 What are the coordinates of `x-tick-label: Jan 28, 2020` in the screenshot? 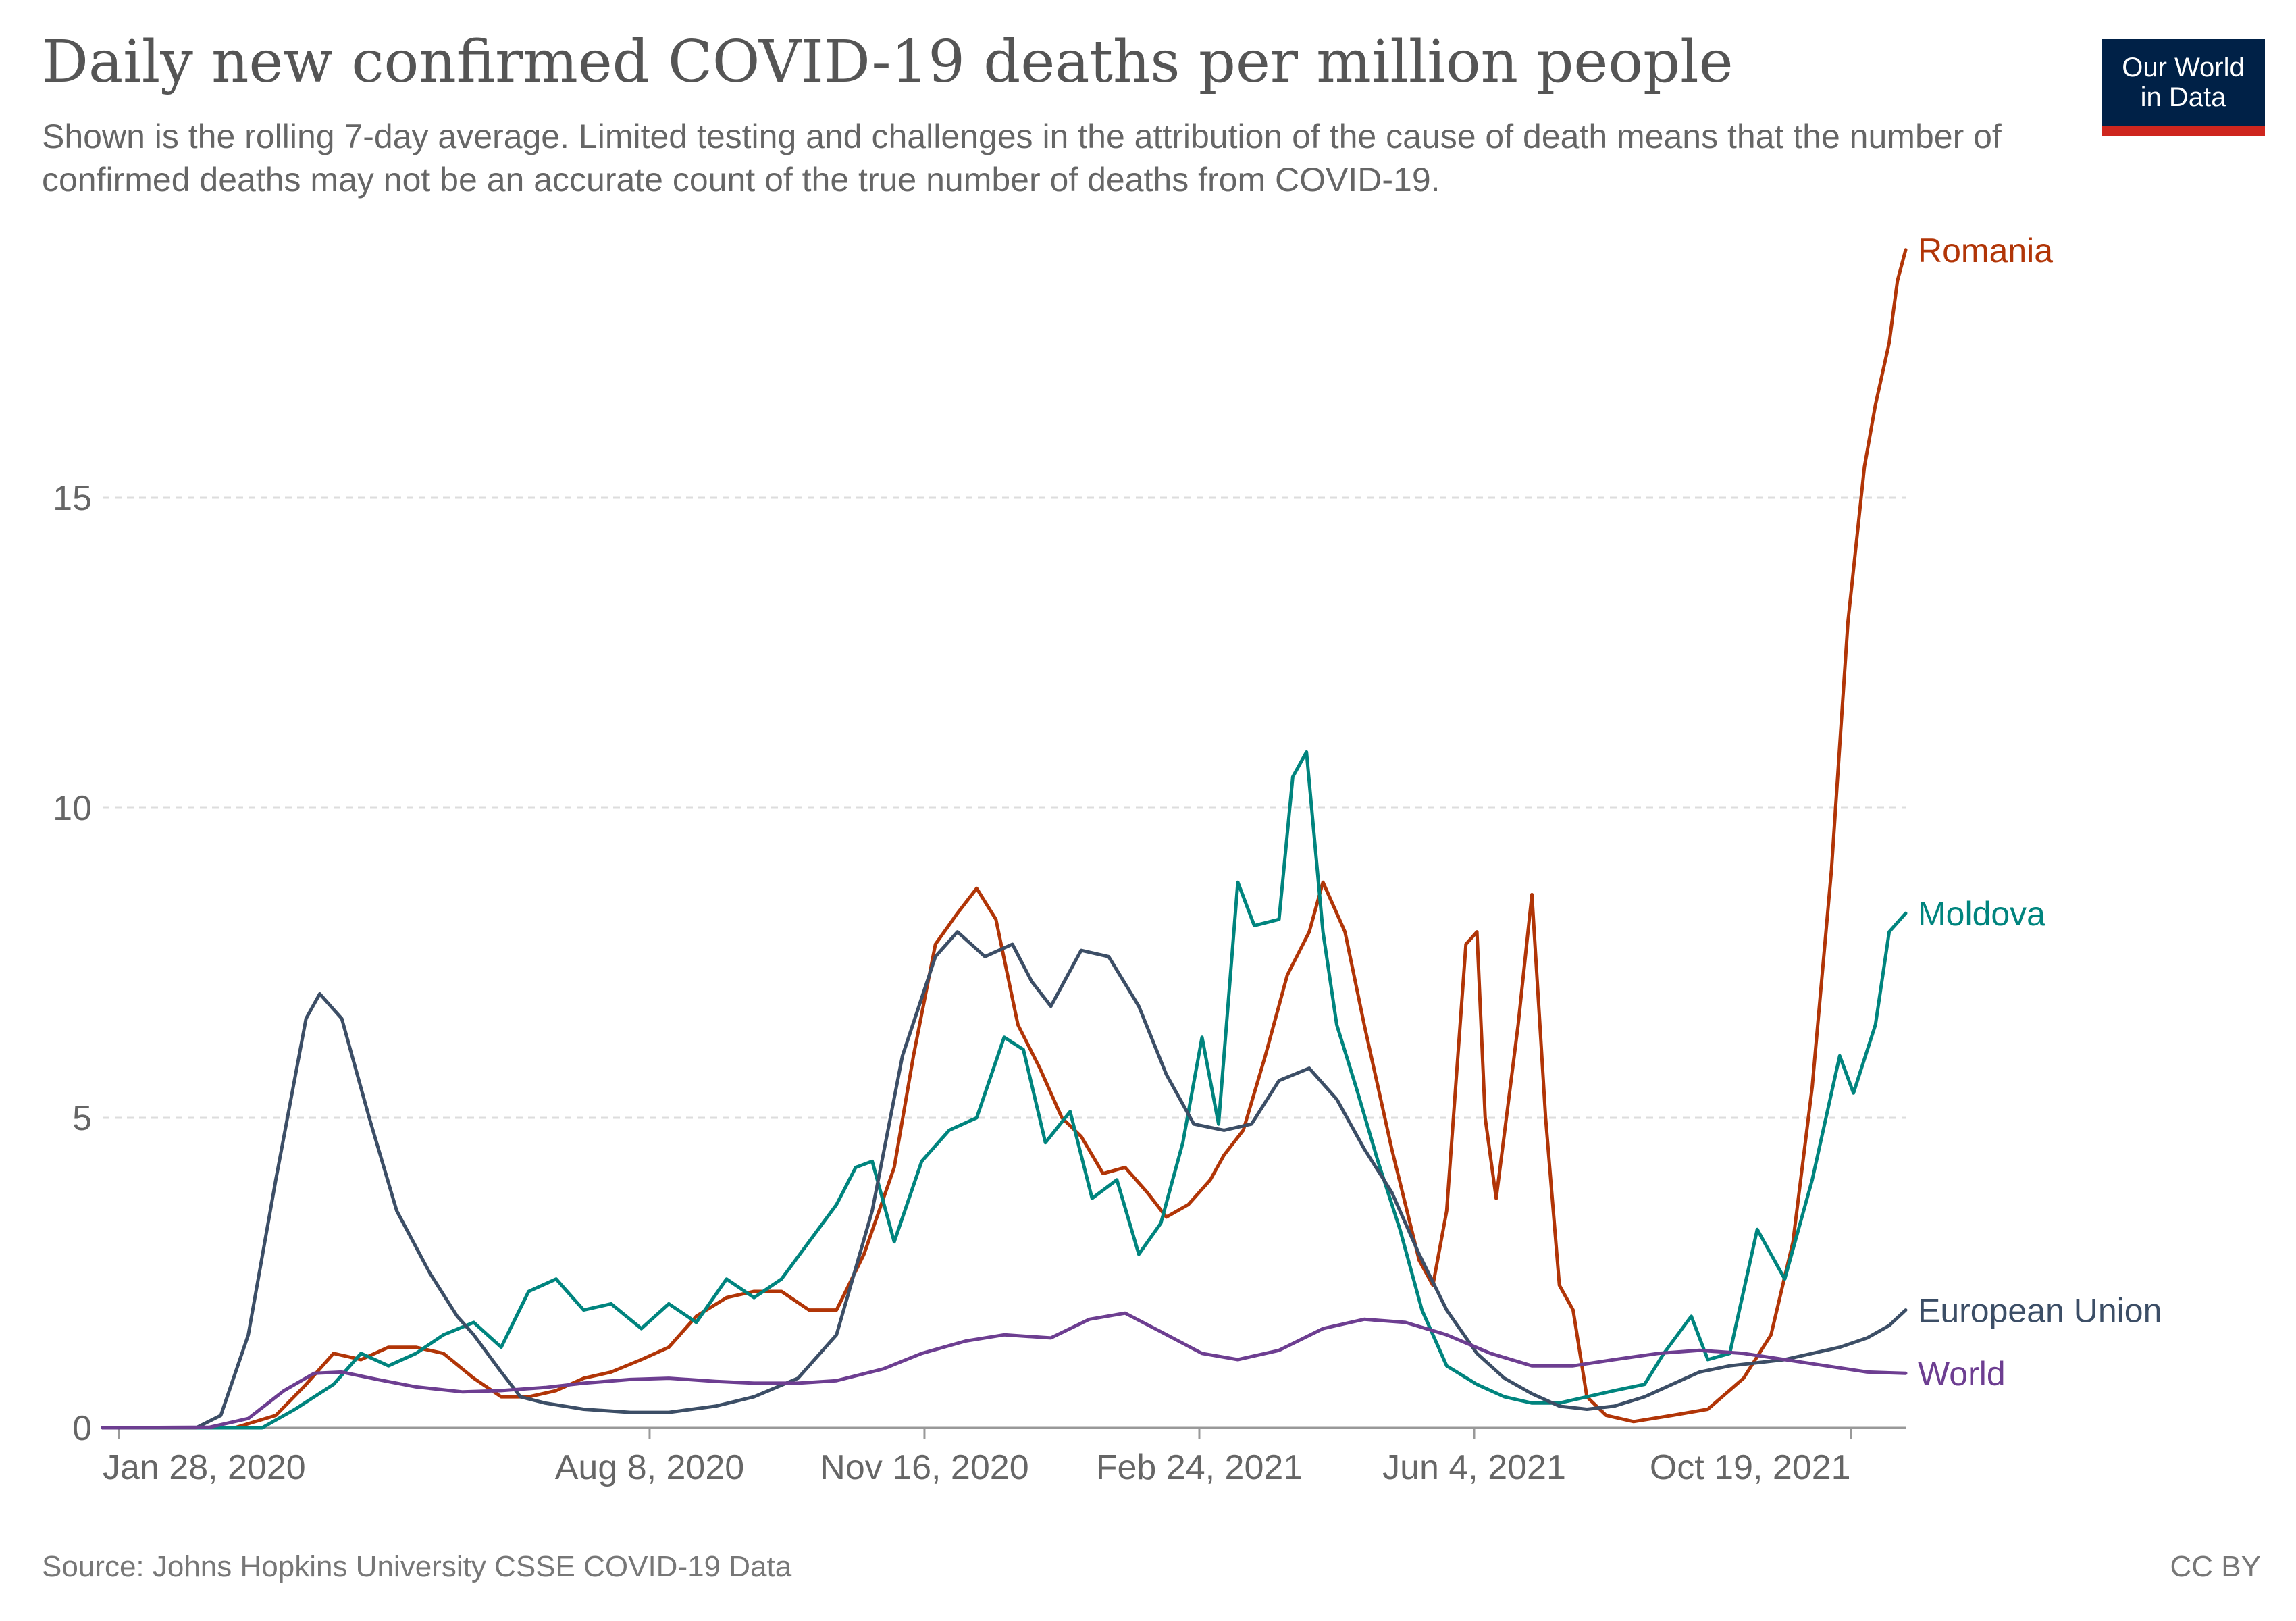 It's located at (204, 1467).